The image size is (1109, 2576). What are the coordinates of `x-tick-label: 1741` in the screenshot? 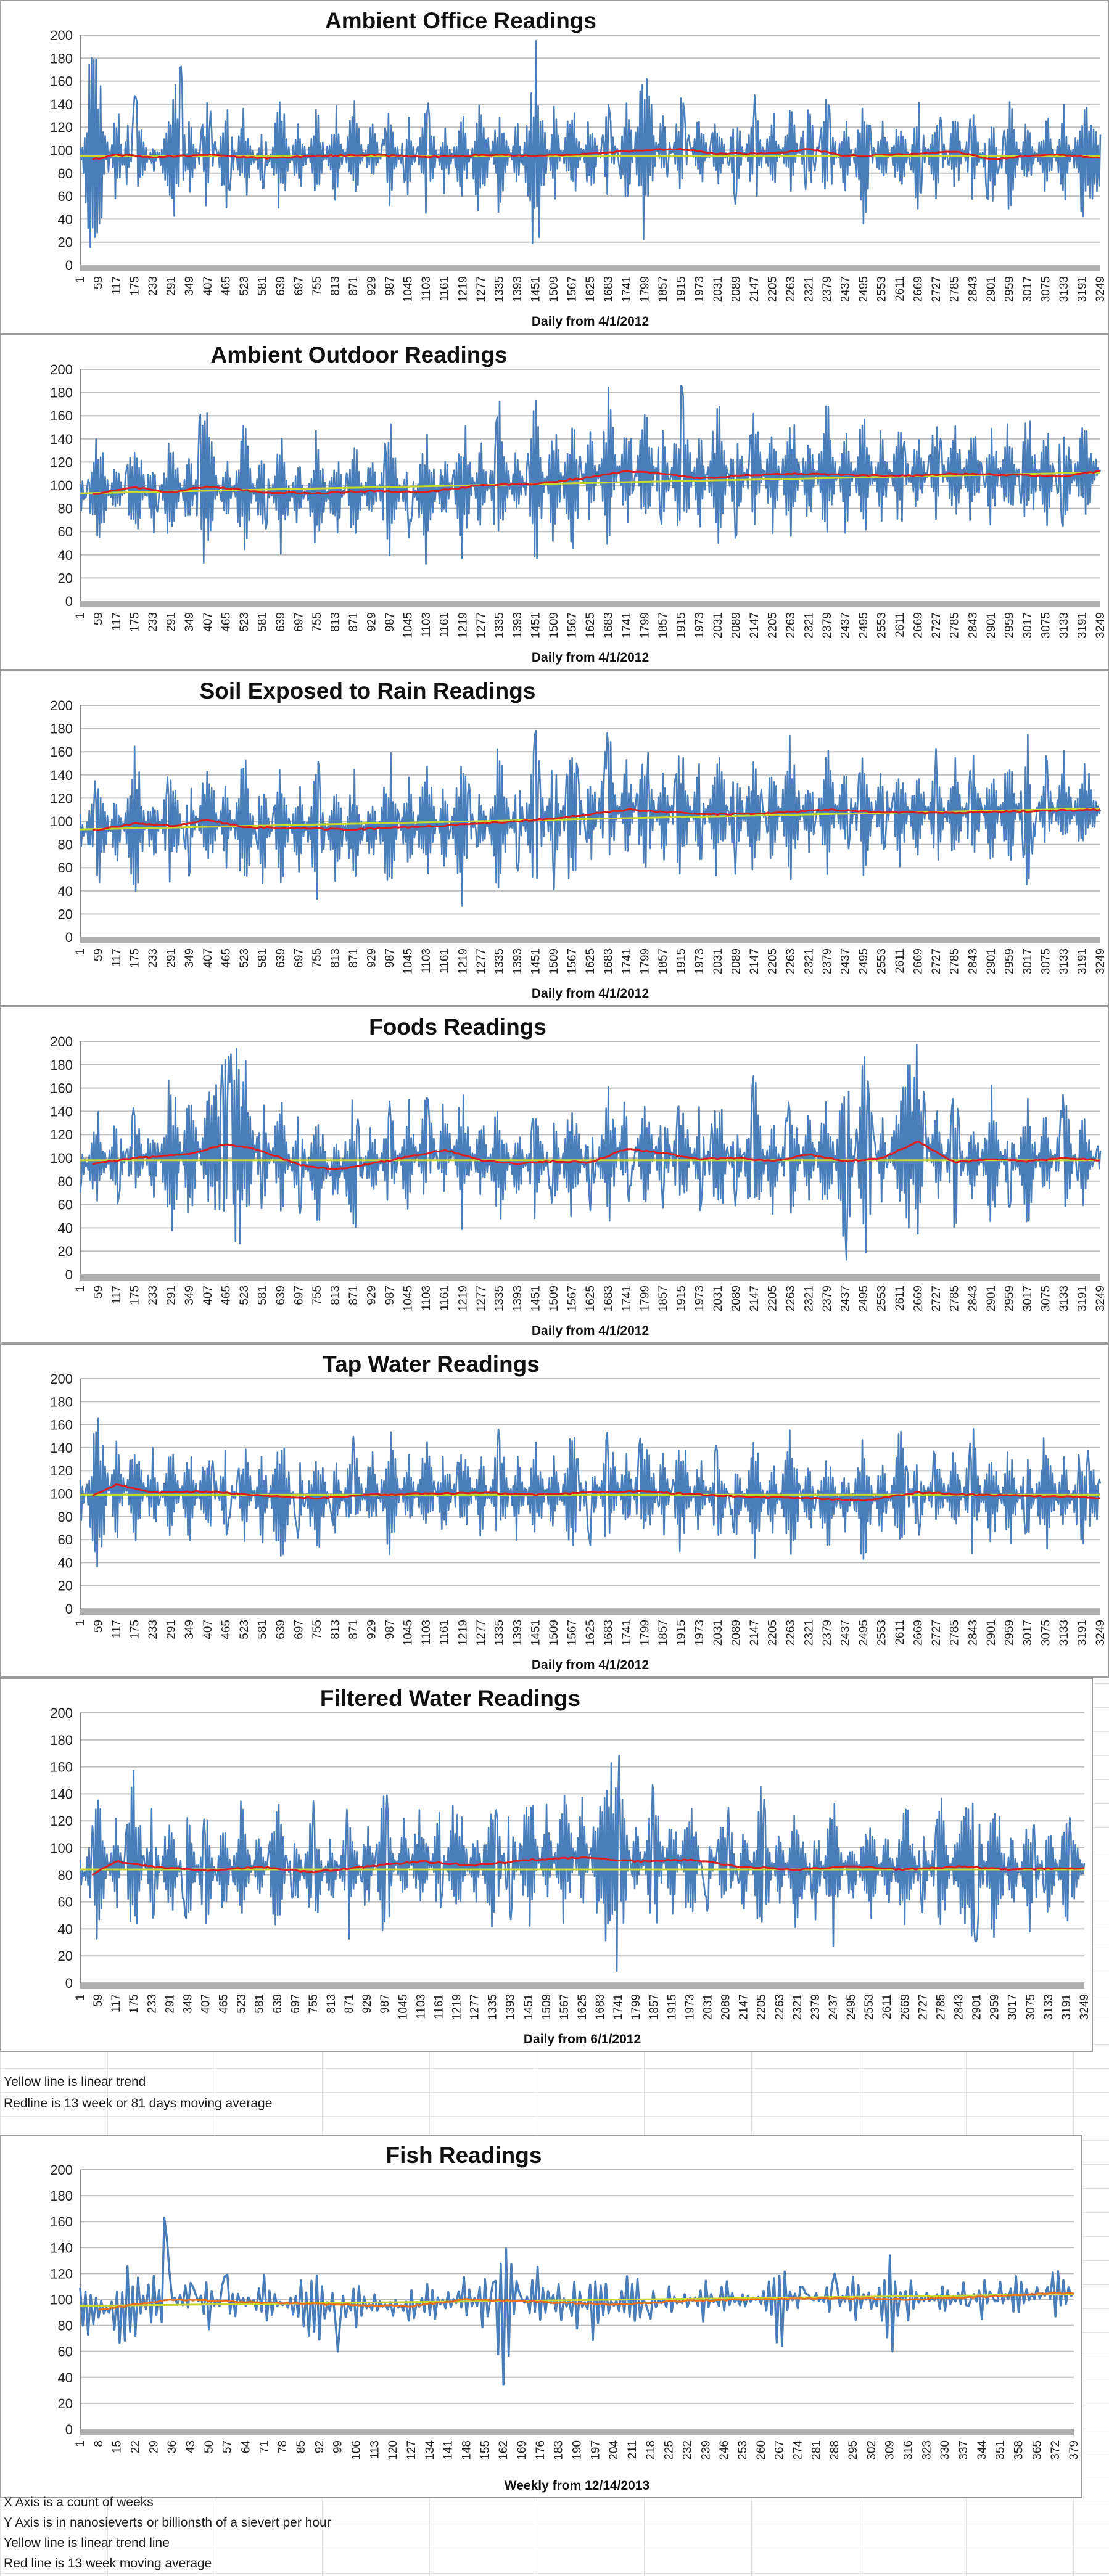 It's located at (626, 1633).